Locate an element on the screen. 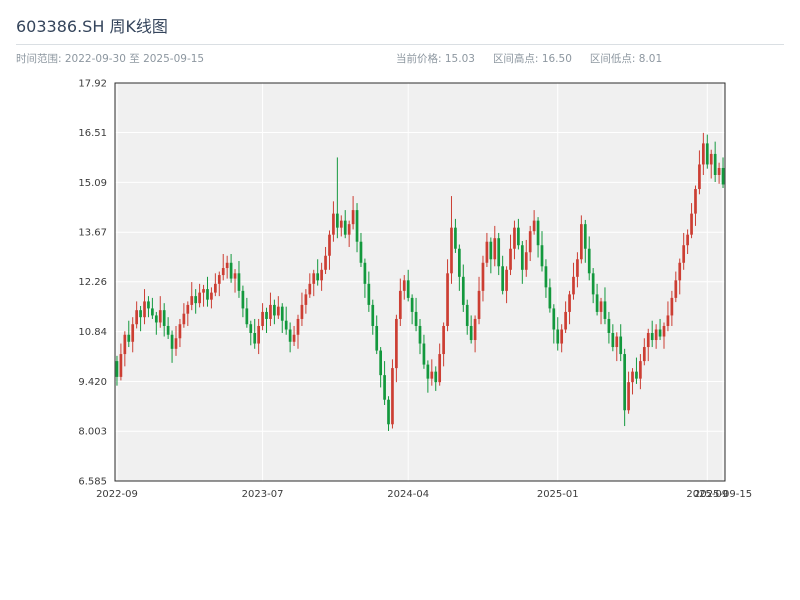 This screenshot has height=600, width=800. y-axis-label: 15.09 is located at coordinates (92, 183).